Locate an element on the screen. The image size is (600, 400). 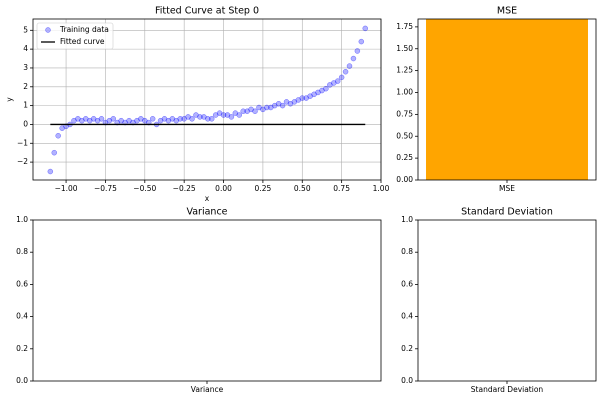
y-tick-label: 5 is located at coordinates (25, 29).